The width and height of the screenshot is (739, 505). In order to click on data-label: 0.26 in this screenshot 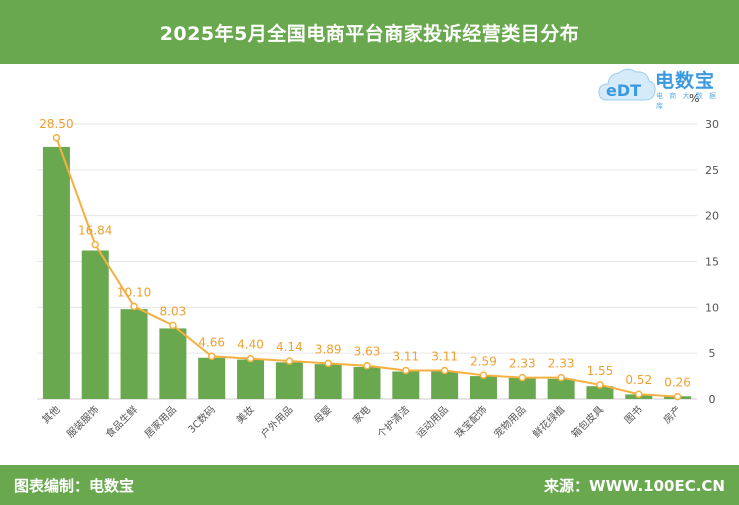, I will do `click(677, 383)`.